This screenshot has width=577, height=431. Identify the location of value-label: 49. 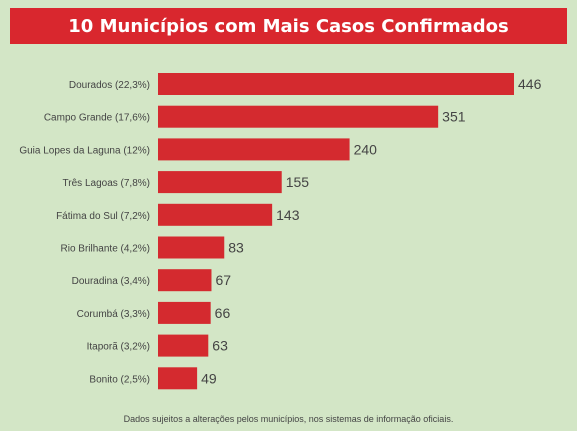
(209, 378).